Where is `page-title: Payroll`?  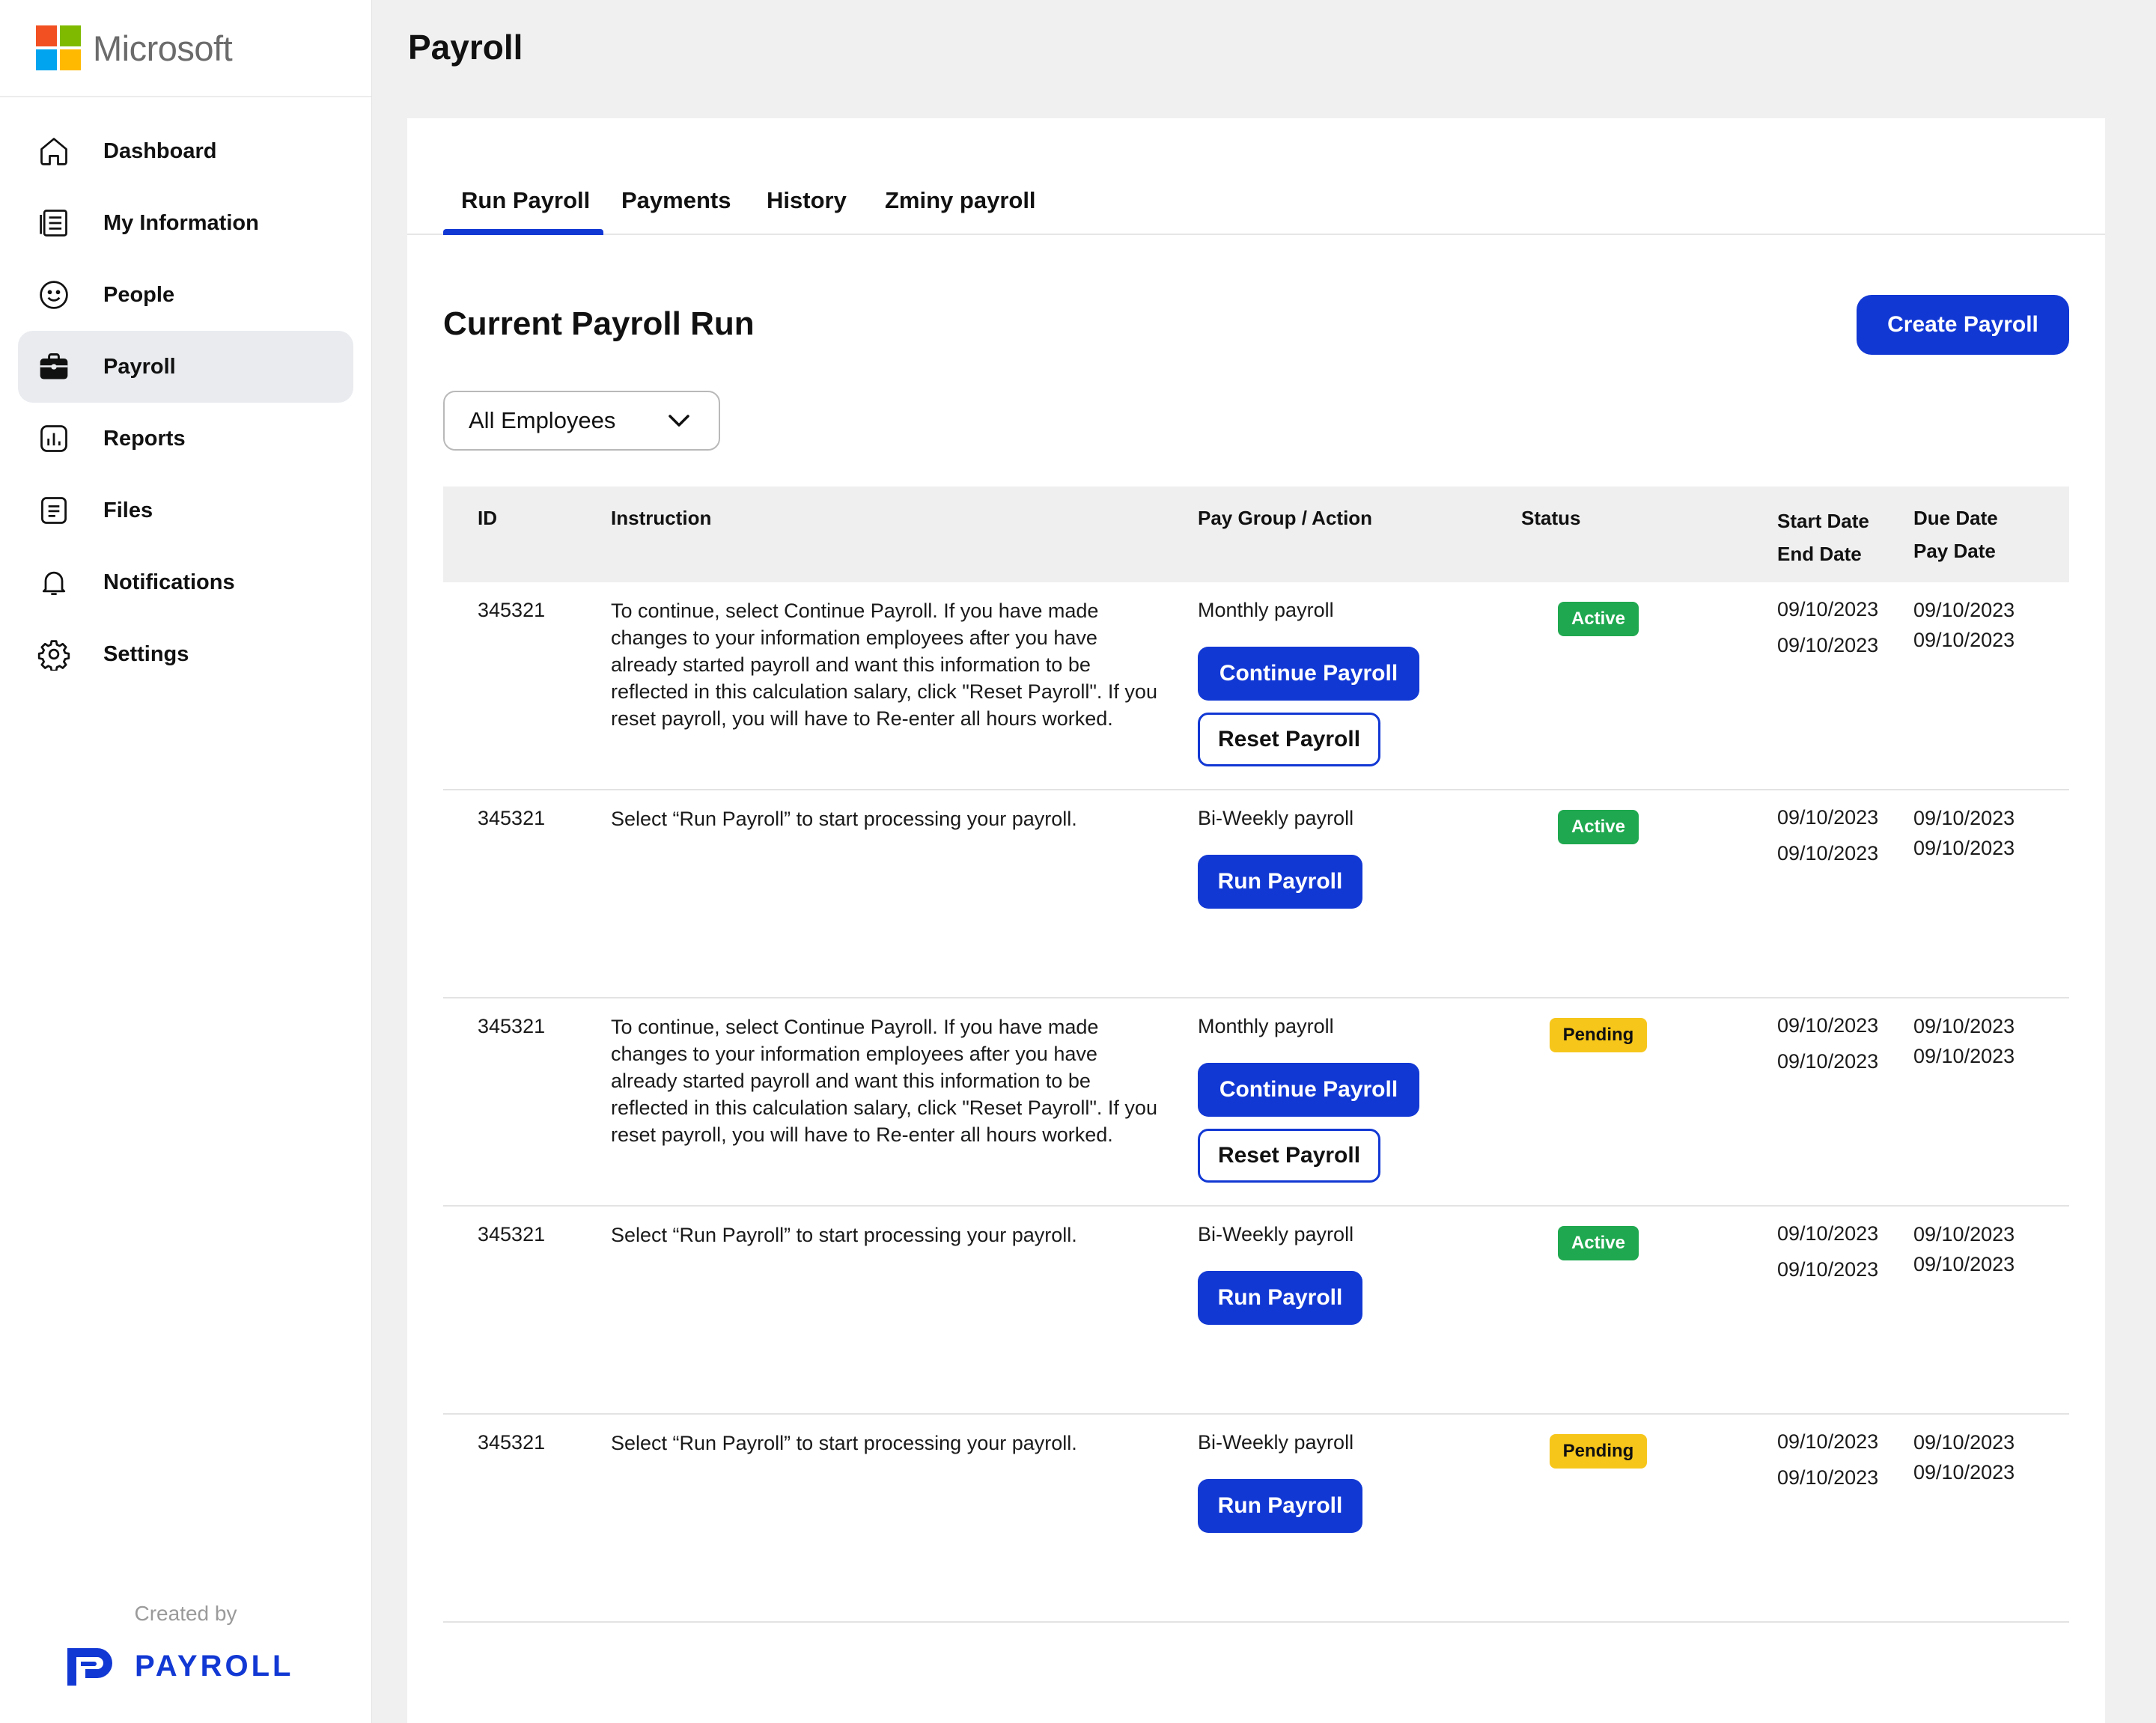 page-title: Payroll is located at coordinates (465, 47).